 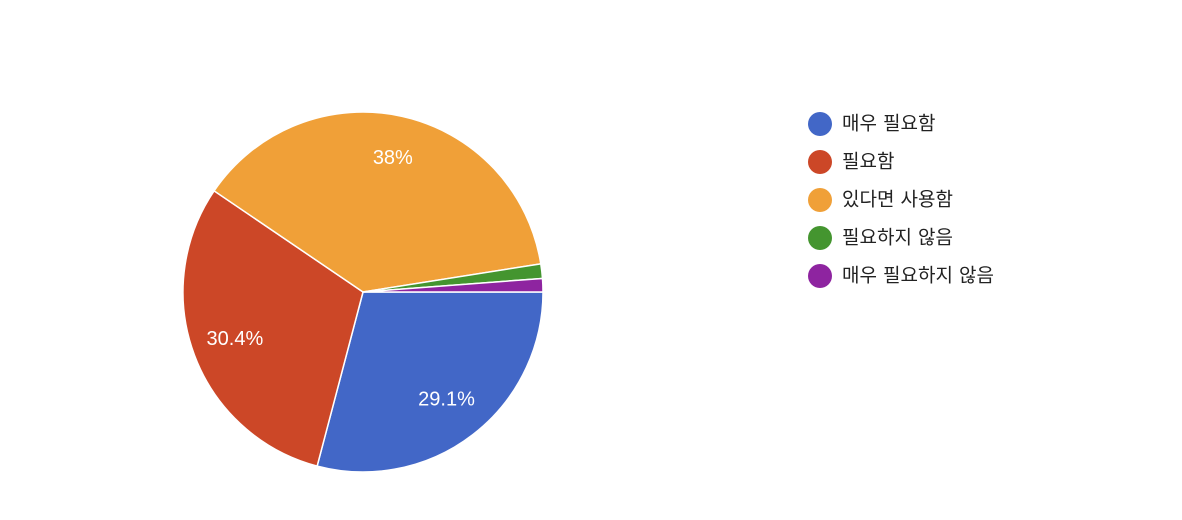 What do you see at coordinates (897, 200) in the screenshot?
I see `legend-label: 있다면 사용함` at bounding box center [897, 200].